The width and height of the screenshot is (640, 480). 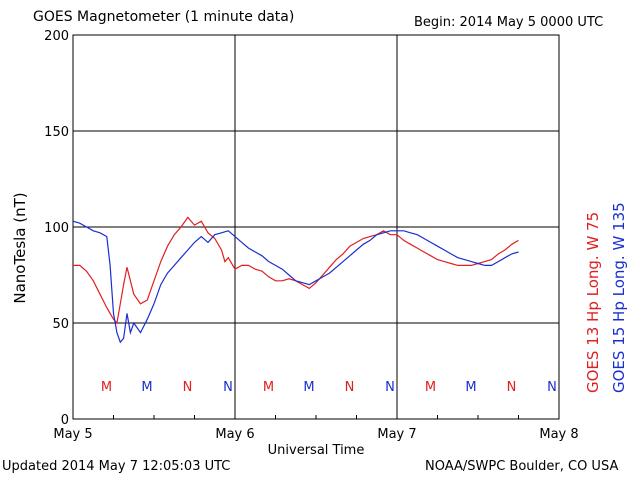 I want to click on begin-label: Begin: 2014 May 5 0000 UTC, so click(x=509, y=22).